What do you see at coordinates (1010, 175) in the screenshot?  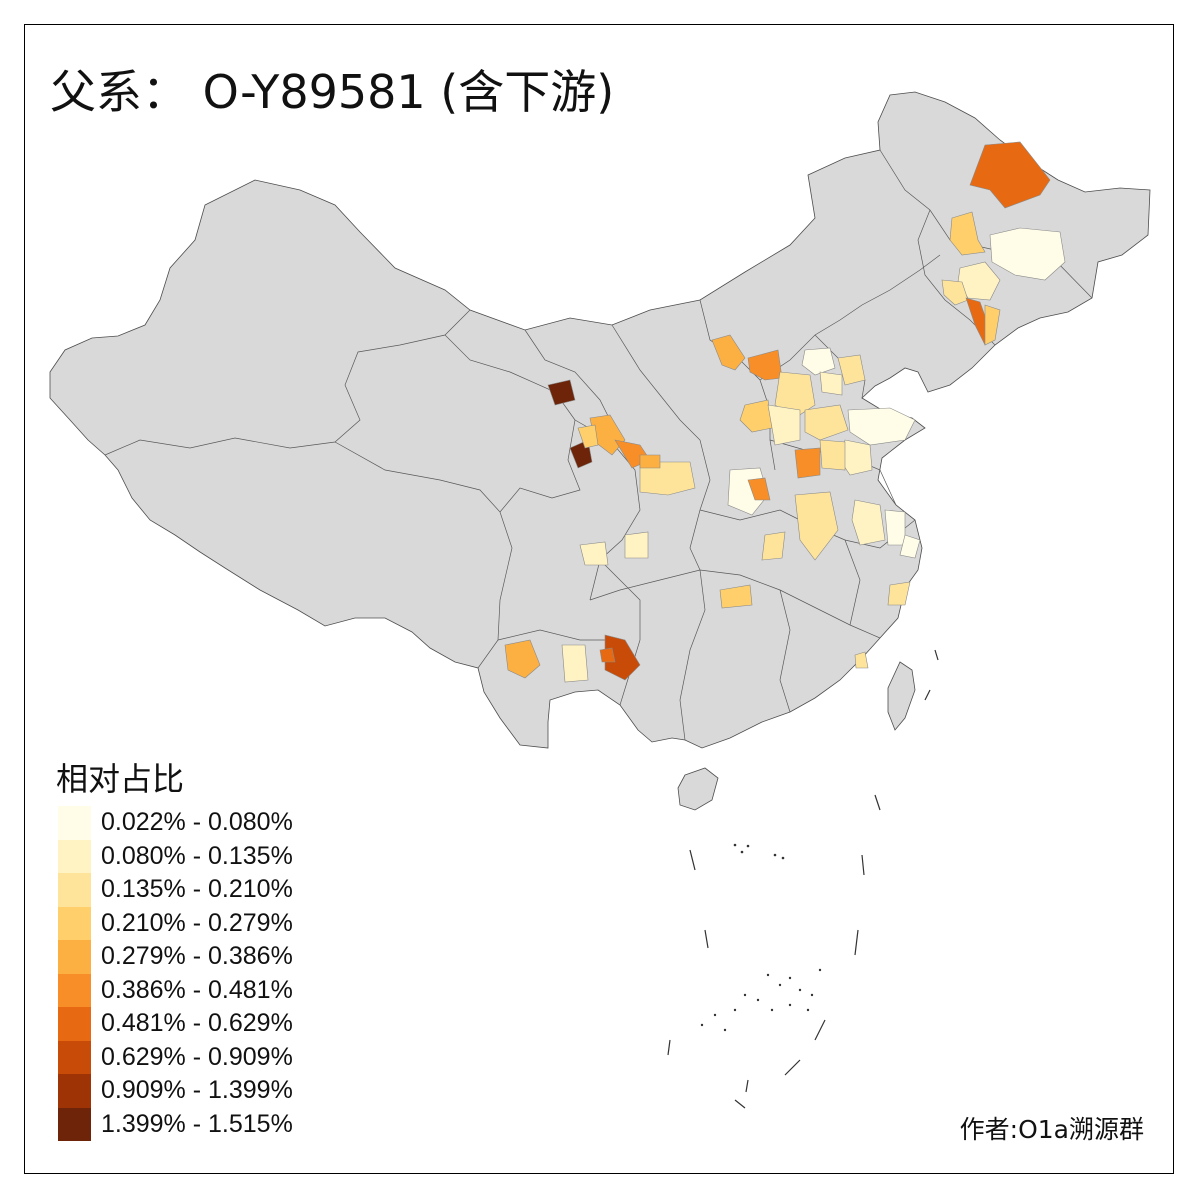 I see `region-heilongjiang-north` at bounding box center [1010, 175].